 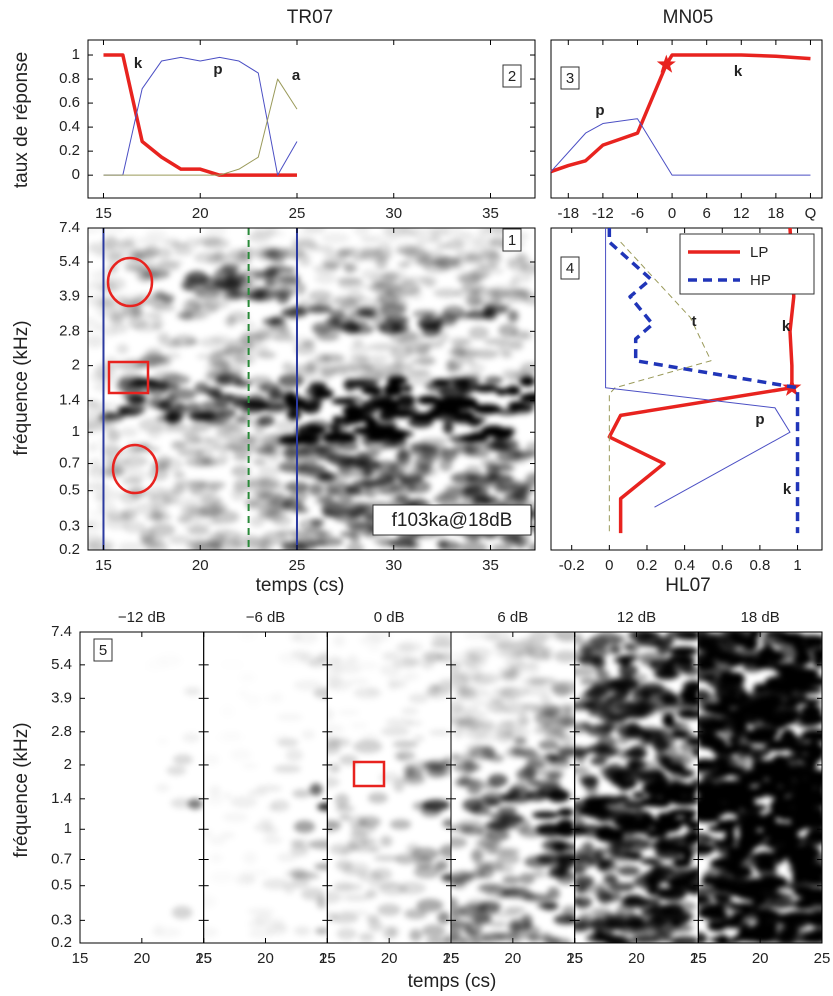 What do you see at coordinates (393, 565) in the screenshot?
I see `x-tick-label: 30` at bounding box center [393, 565].